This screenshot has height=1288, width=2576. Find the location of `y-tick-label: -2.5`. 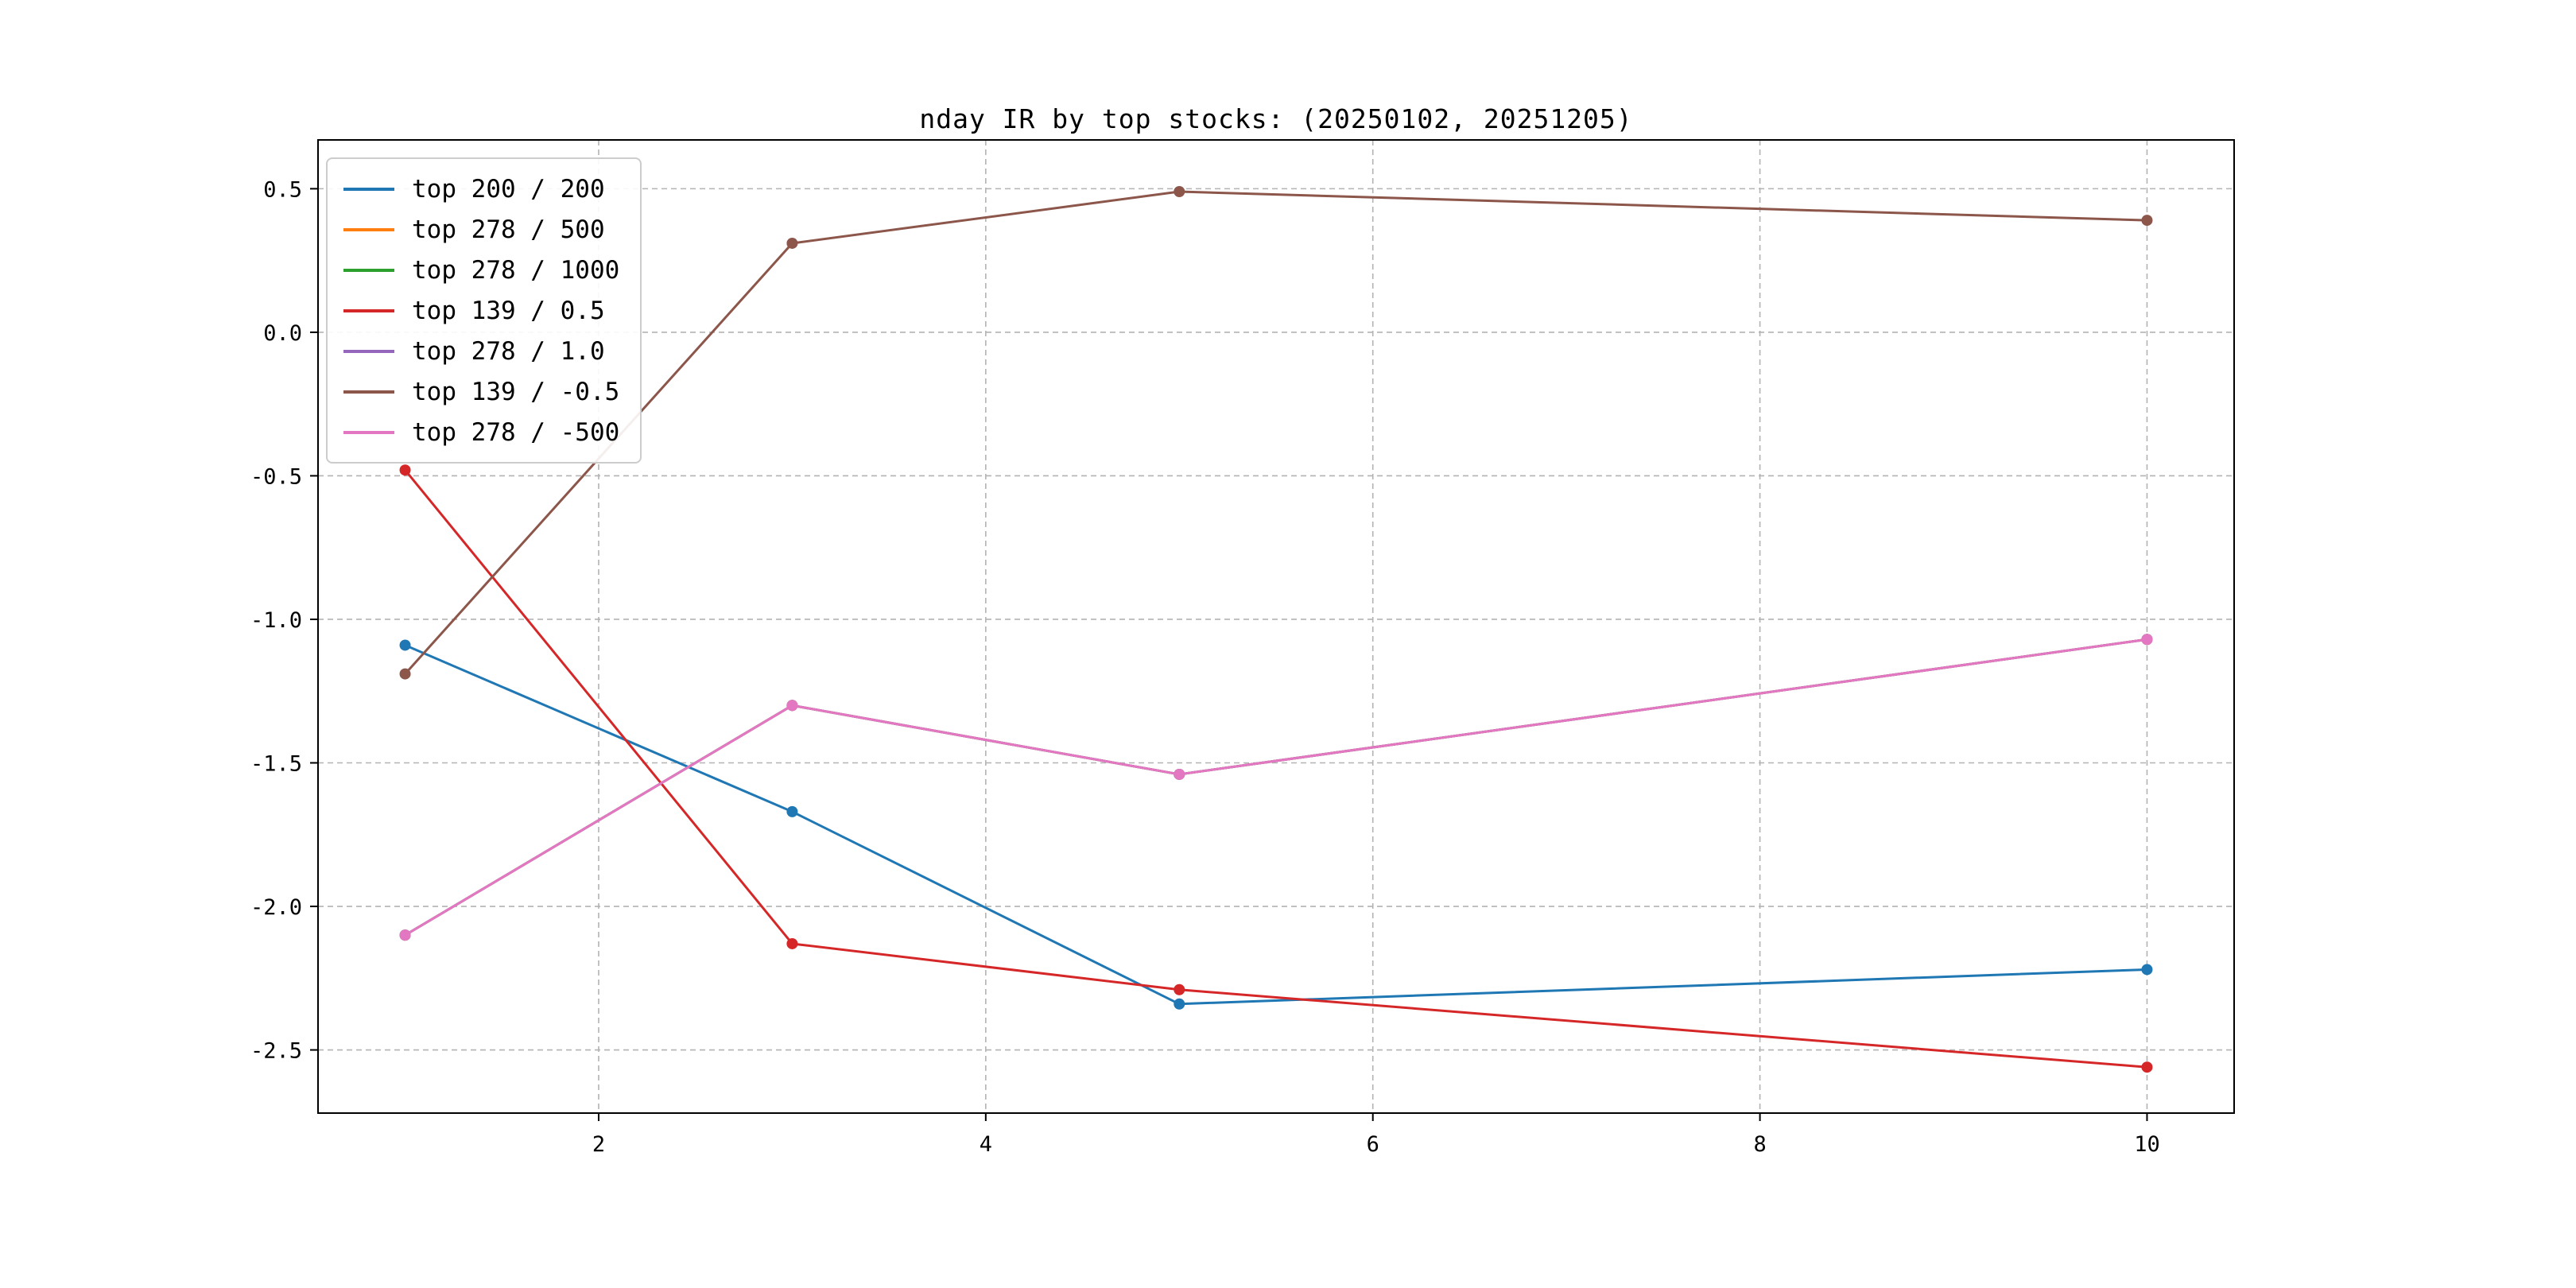

y-tick-label: -2.5 is located at coordinates (276, 1051).